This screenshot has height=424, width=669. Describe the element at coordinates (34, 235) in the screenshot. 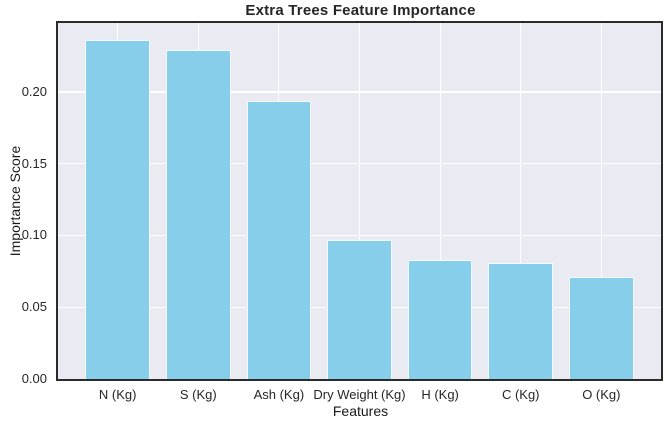

I see `y-tick-label: 0.10` at that location.